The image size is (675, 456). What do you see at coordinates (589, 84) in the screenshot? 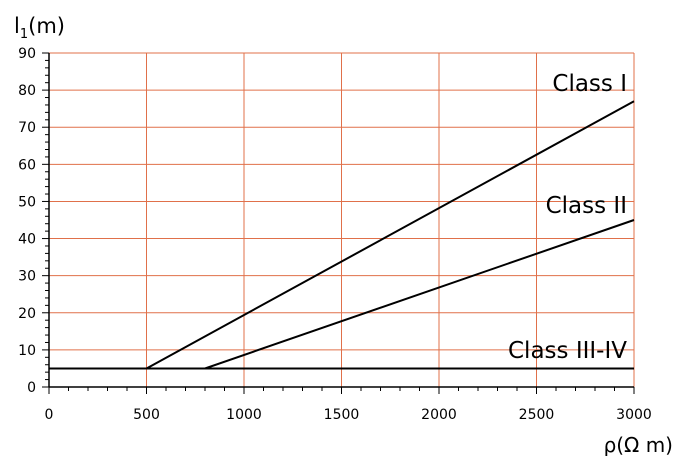
I see `series-label-1: Class I` at bounding box center [589, 84].